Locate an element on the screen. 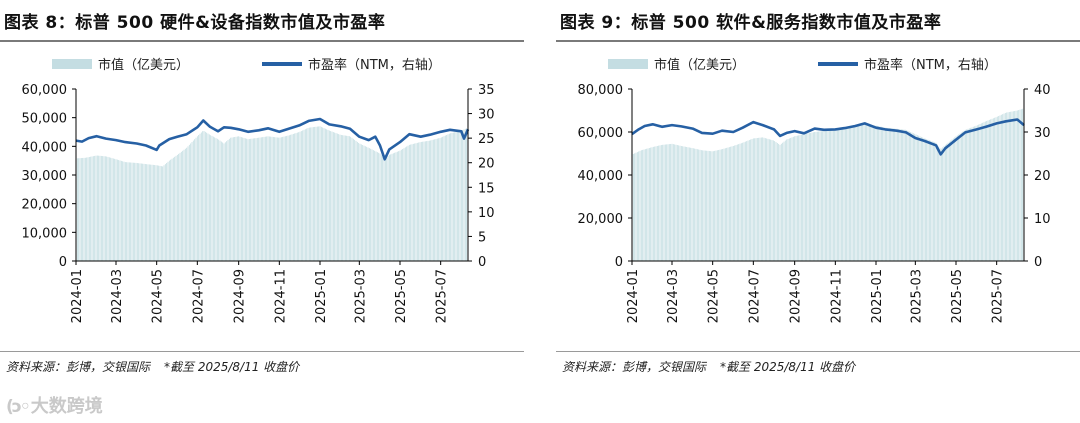 The width and height of the screenshot is (1080, 423). x-axis-tick-label: 2025-05 is located at coordinates (401, 296).